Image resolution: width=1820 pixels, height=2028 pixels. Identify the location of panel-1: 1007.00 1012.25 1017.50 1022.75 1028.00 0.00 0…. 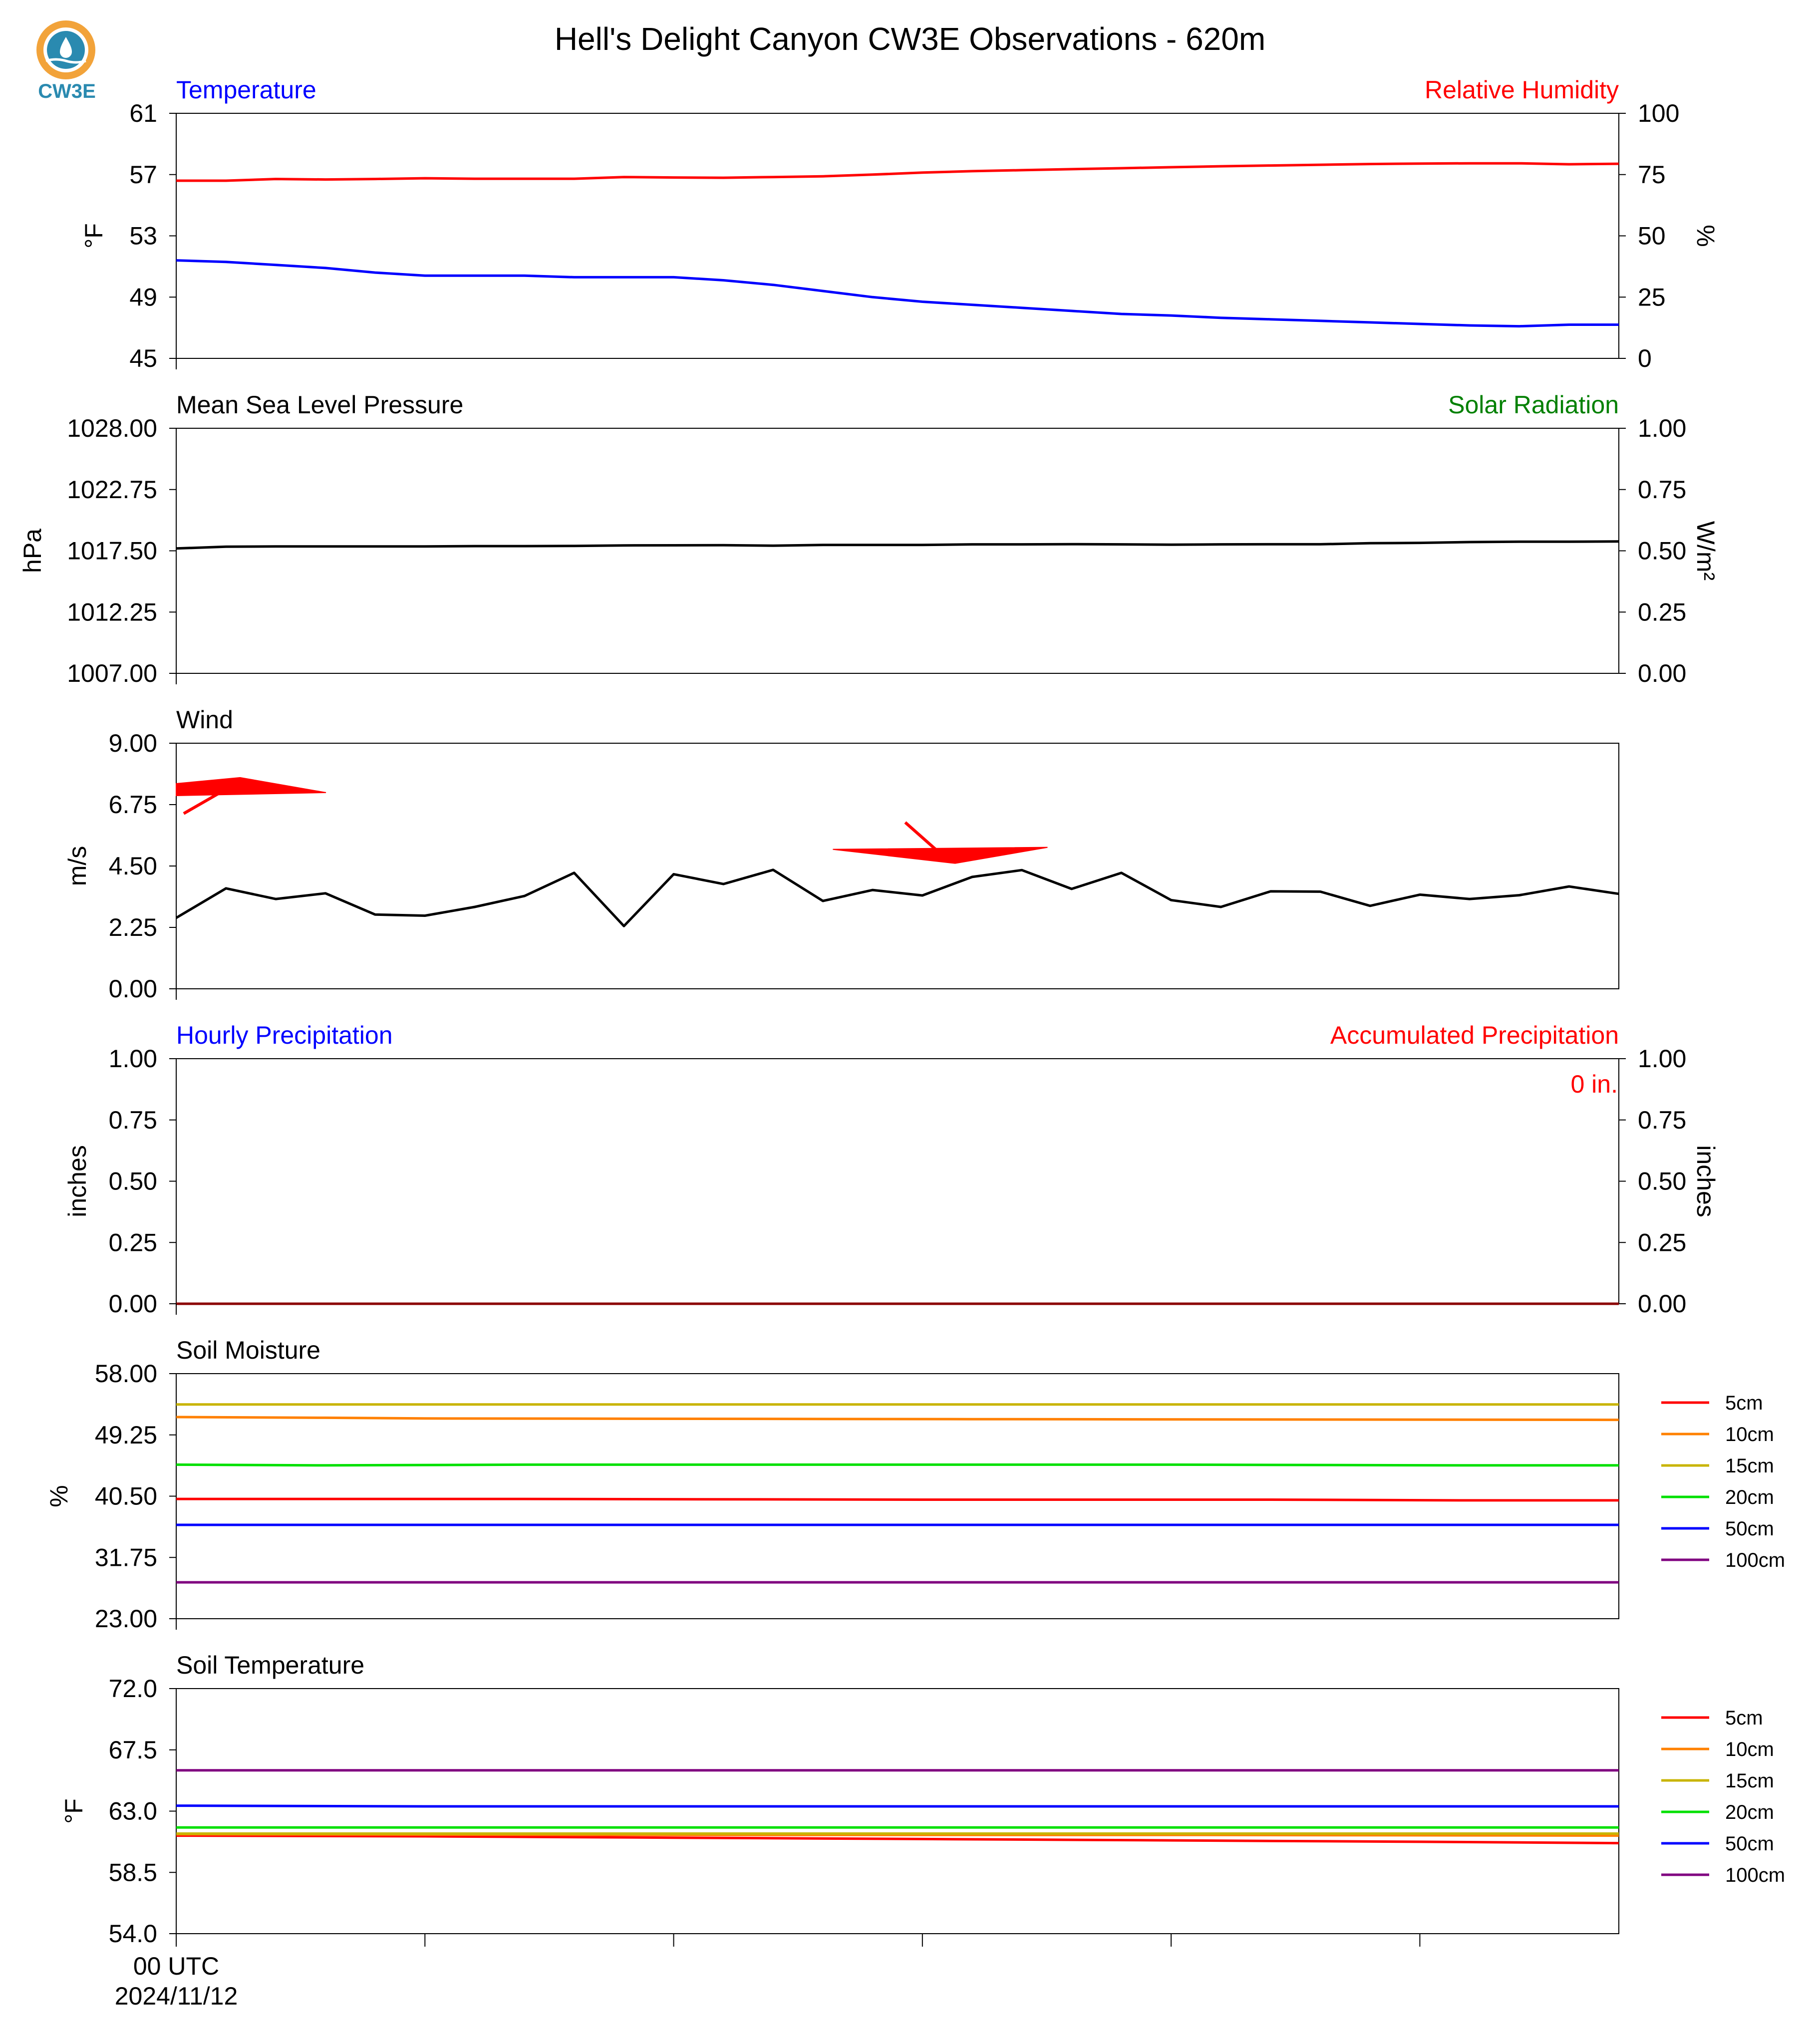
(869, 539).